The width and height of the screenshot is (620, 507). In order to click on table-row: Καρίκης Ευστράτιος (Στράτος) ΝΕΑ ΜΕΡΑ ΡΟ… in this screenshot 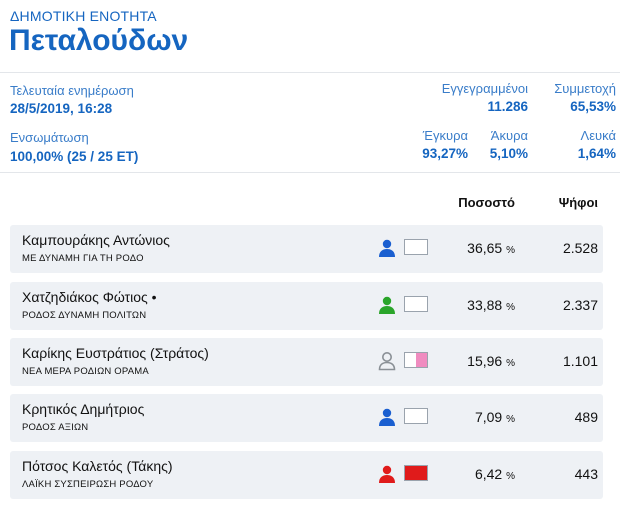, I will do `click(306, 362)`.